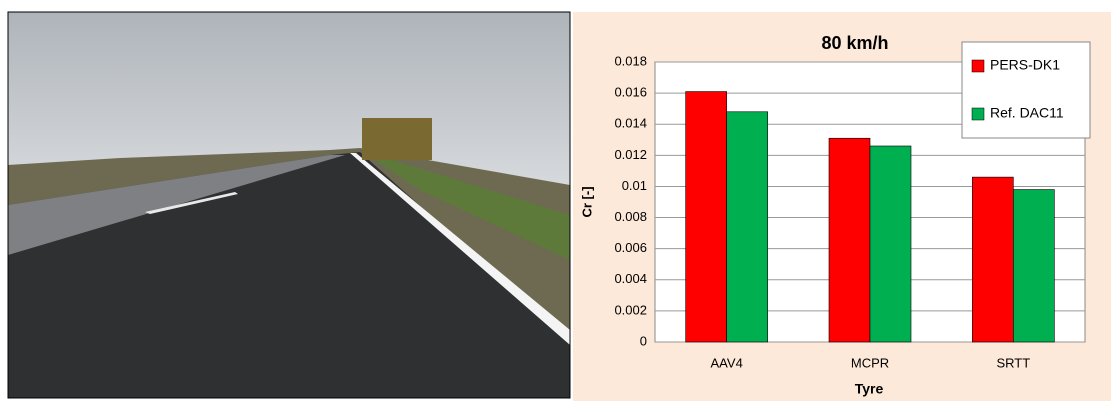  I want to click on y-tick-label: 0.008, so click(630, 216).